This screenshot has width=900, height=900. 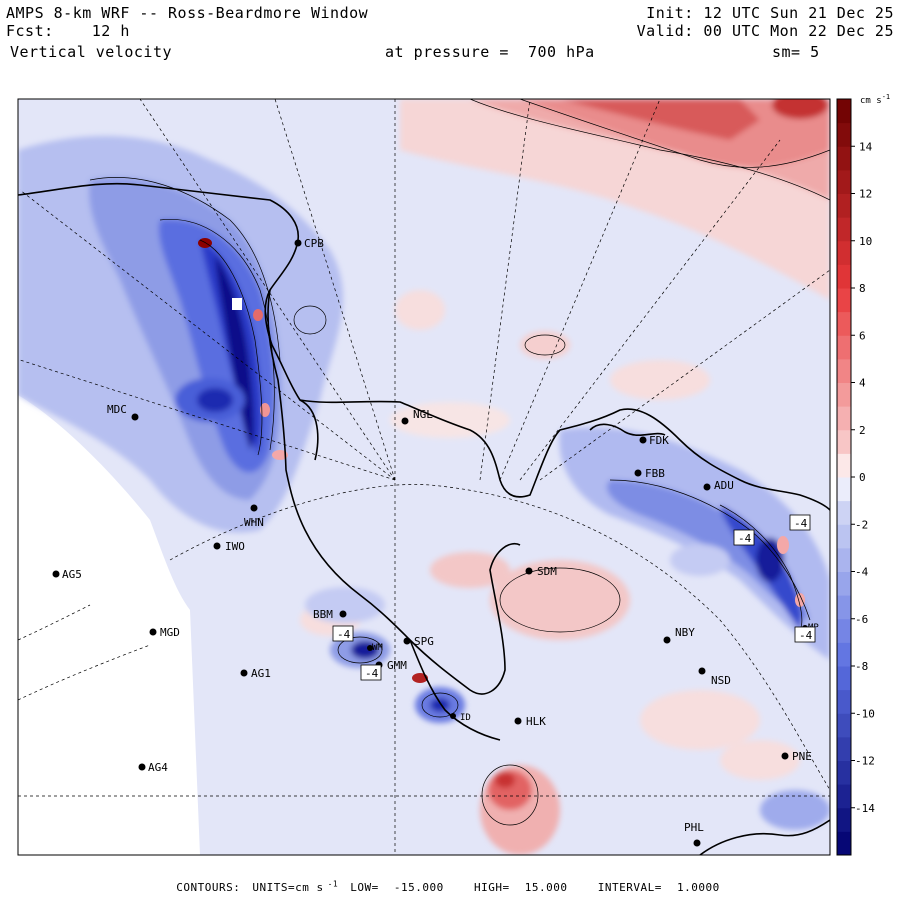 I want to click on station-label-wm: WM, so click(x=377, y=648).